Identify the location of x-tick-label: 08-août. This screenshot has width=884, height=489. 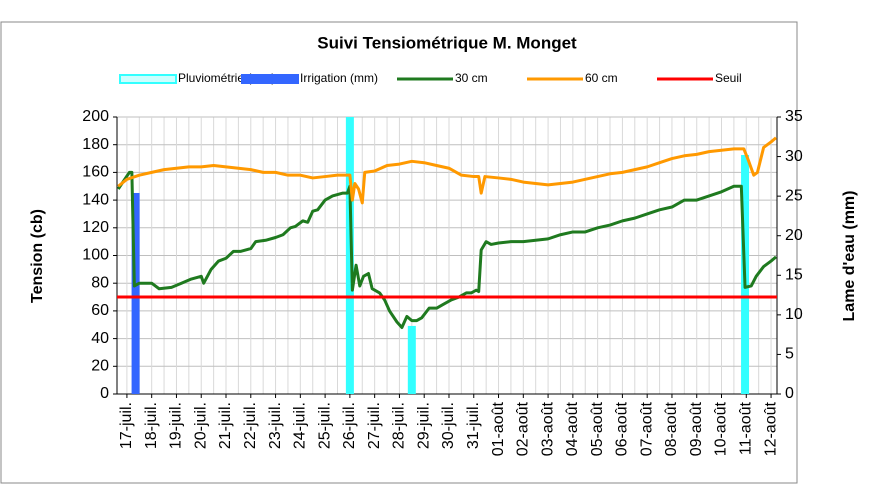
(671, 428).